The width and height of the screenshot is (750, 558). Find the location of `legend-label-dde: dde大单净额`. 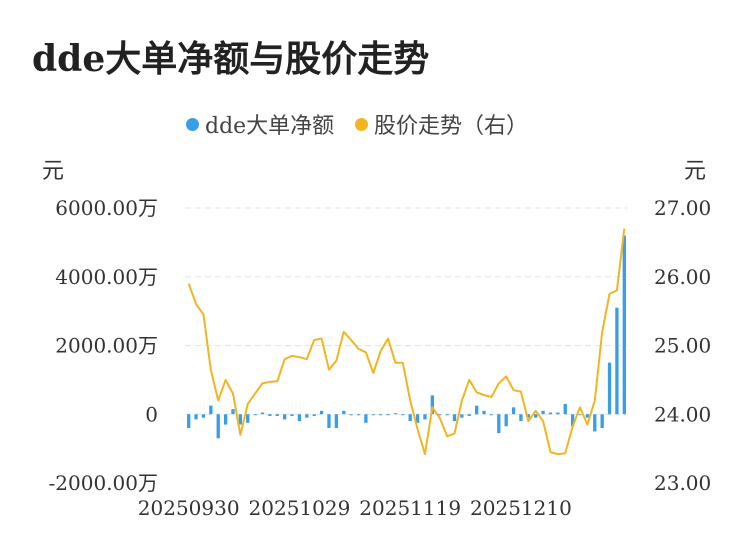

legend-label-dde: dde大单净额 is located at coordinates (270, 126).